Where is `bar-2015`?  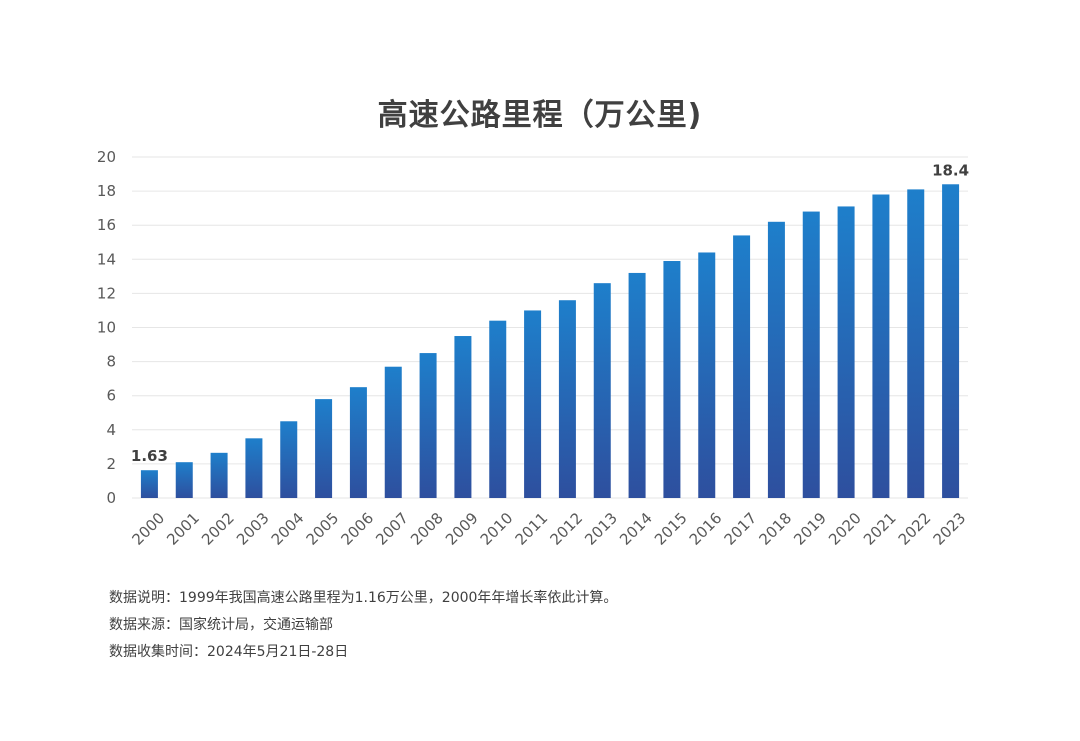
bar-2015 is located at coordinates (672, 379).